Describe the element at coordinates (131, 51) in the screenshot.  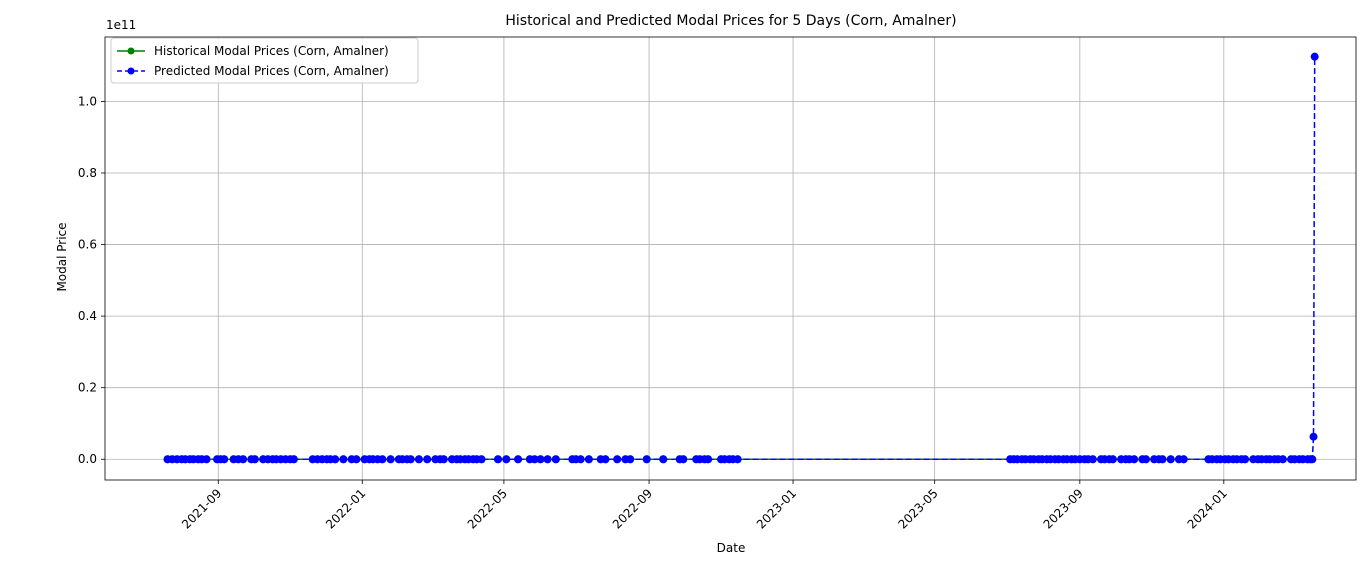
I see `legend-historical-marker` at that location.